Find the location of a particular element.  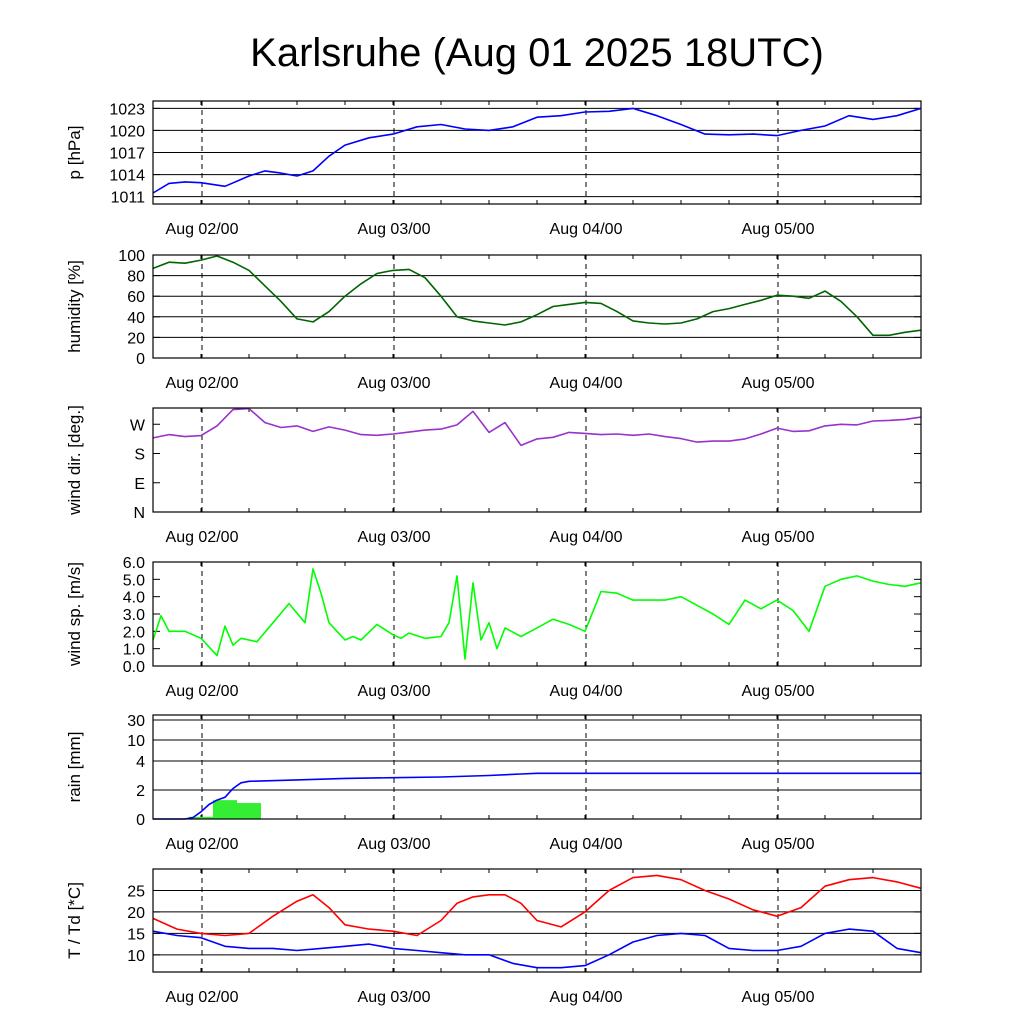

y-tick-label: 15 is located at coordinates (136, 934).